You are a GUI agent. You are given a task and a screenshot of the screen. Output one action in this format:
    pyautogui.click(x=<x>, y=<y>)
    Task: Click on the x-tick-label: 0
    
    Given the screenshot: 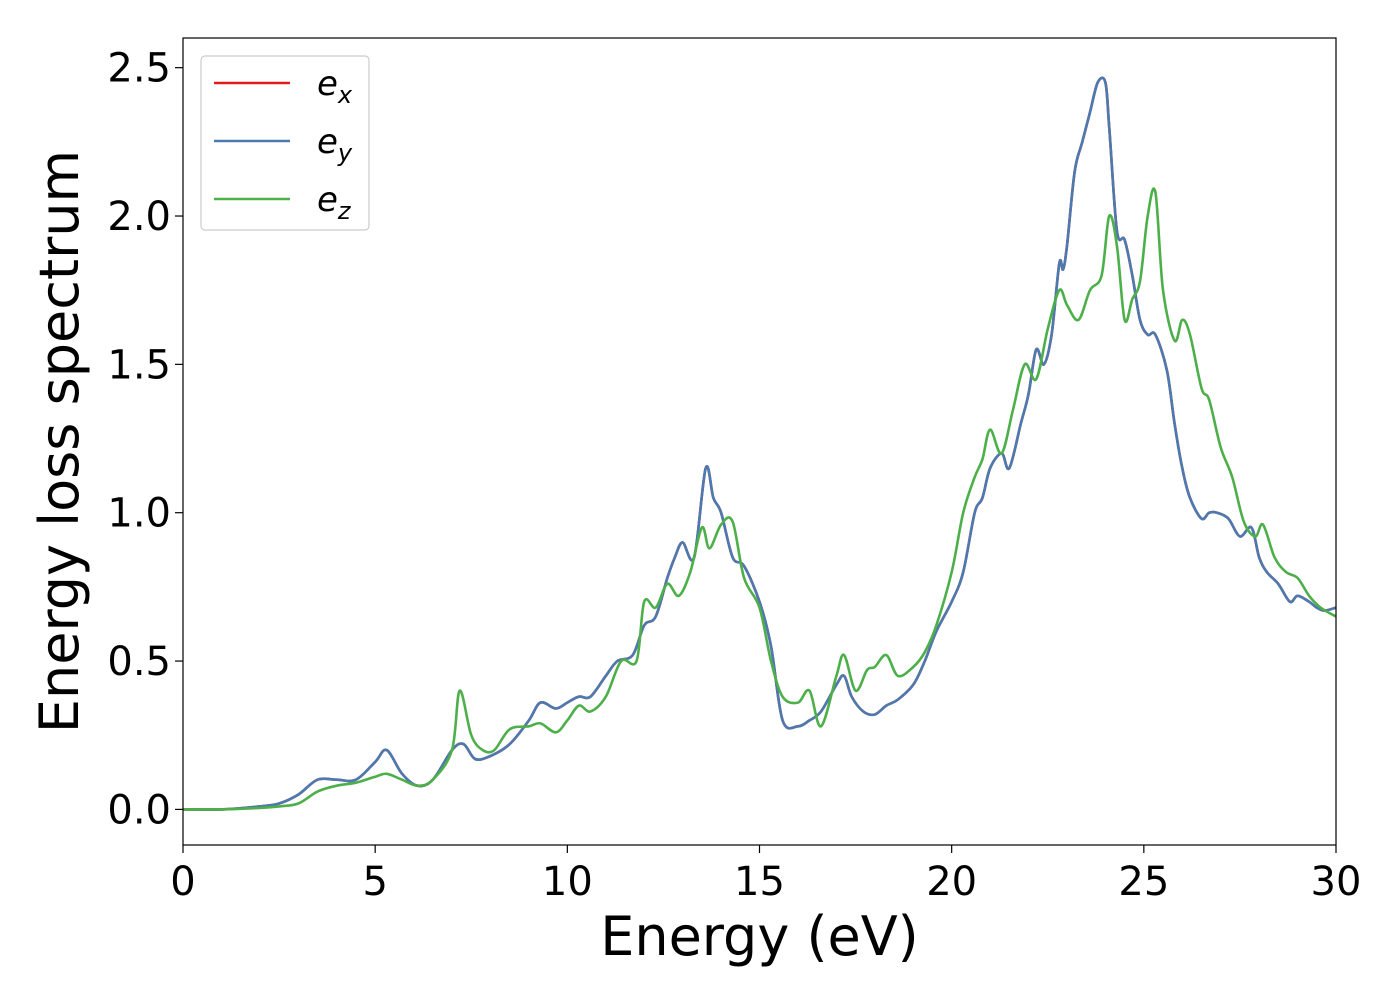 What is the action you would take?
    pyautogui.click(x=182, y=882)
    